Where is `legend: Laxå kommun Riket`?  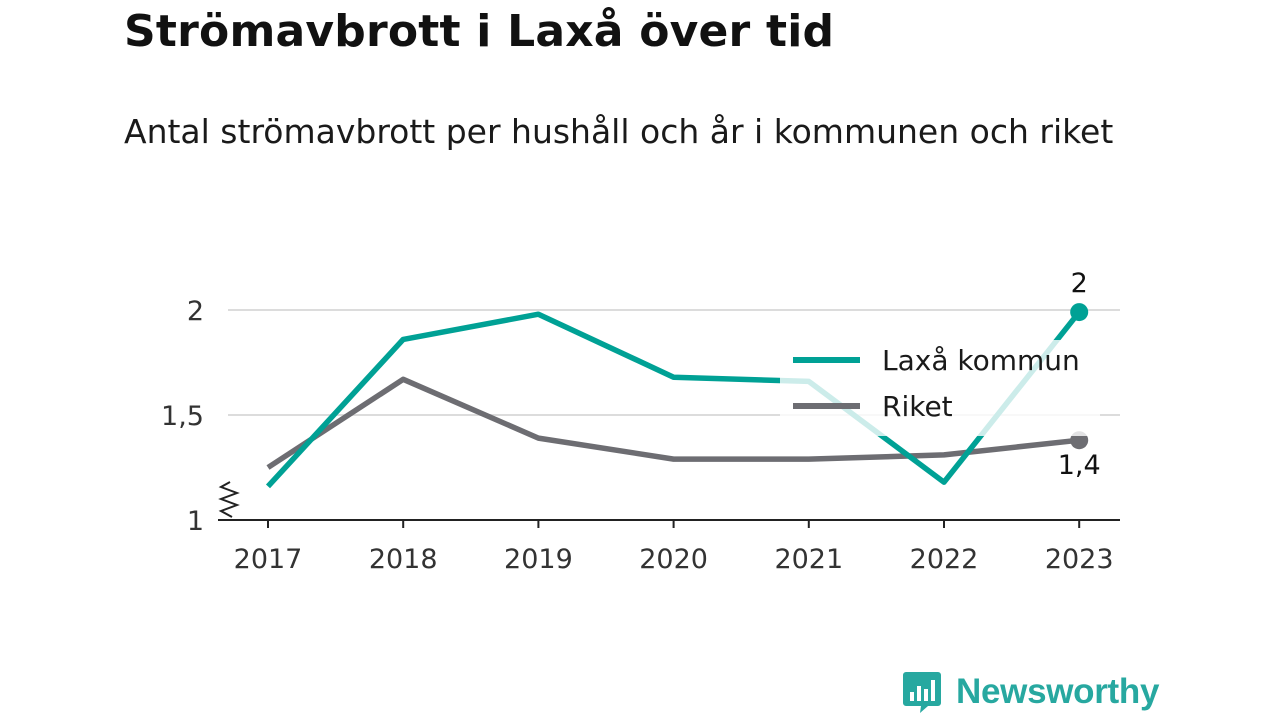 legend: Laxå kommun Riket is located at coordinates (940, 388).